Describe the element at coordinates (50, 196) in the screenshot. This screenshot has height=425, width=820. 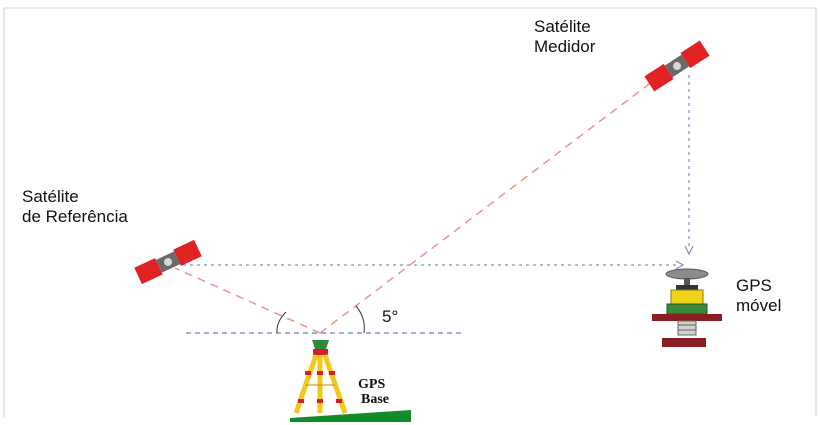
I see `reference-satellite-label-line1: Satélite` at that location.